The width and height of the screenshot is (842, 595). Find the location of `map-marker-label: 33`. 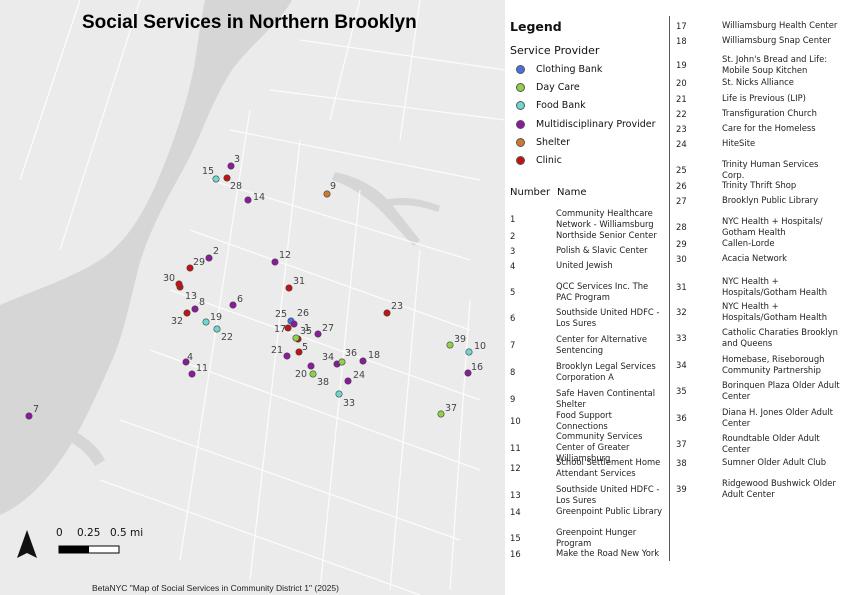

map-marker-label: 33 is located at coordinates (349, 403).